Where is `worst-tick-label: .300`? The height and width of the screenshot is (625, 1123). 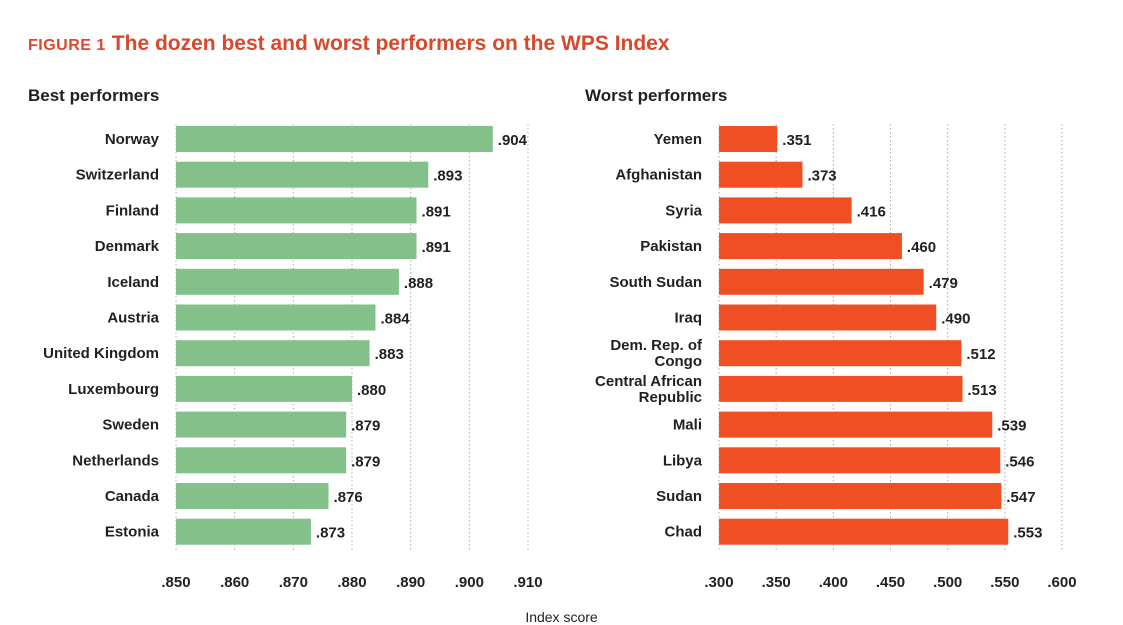 worst-tick-label: .300 is located at coordinates (718, 582).